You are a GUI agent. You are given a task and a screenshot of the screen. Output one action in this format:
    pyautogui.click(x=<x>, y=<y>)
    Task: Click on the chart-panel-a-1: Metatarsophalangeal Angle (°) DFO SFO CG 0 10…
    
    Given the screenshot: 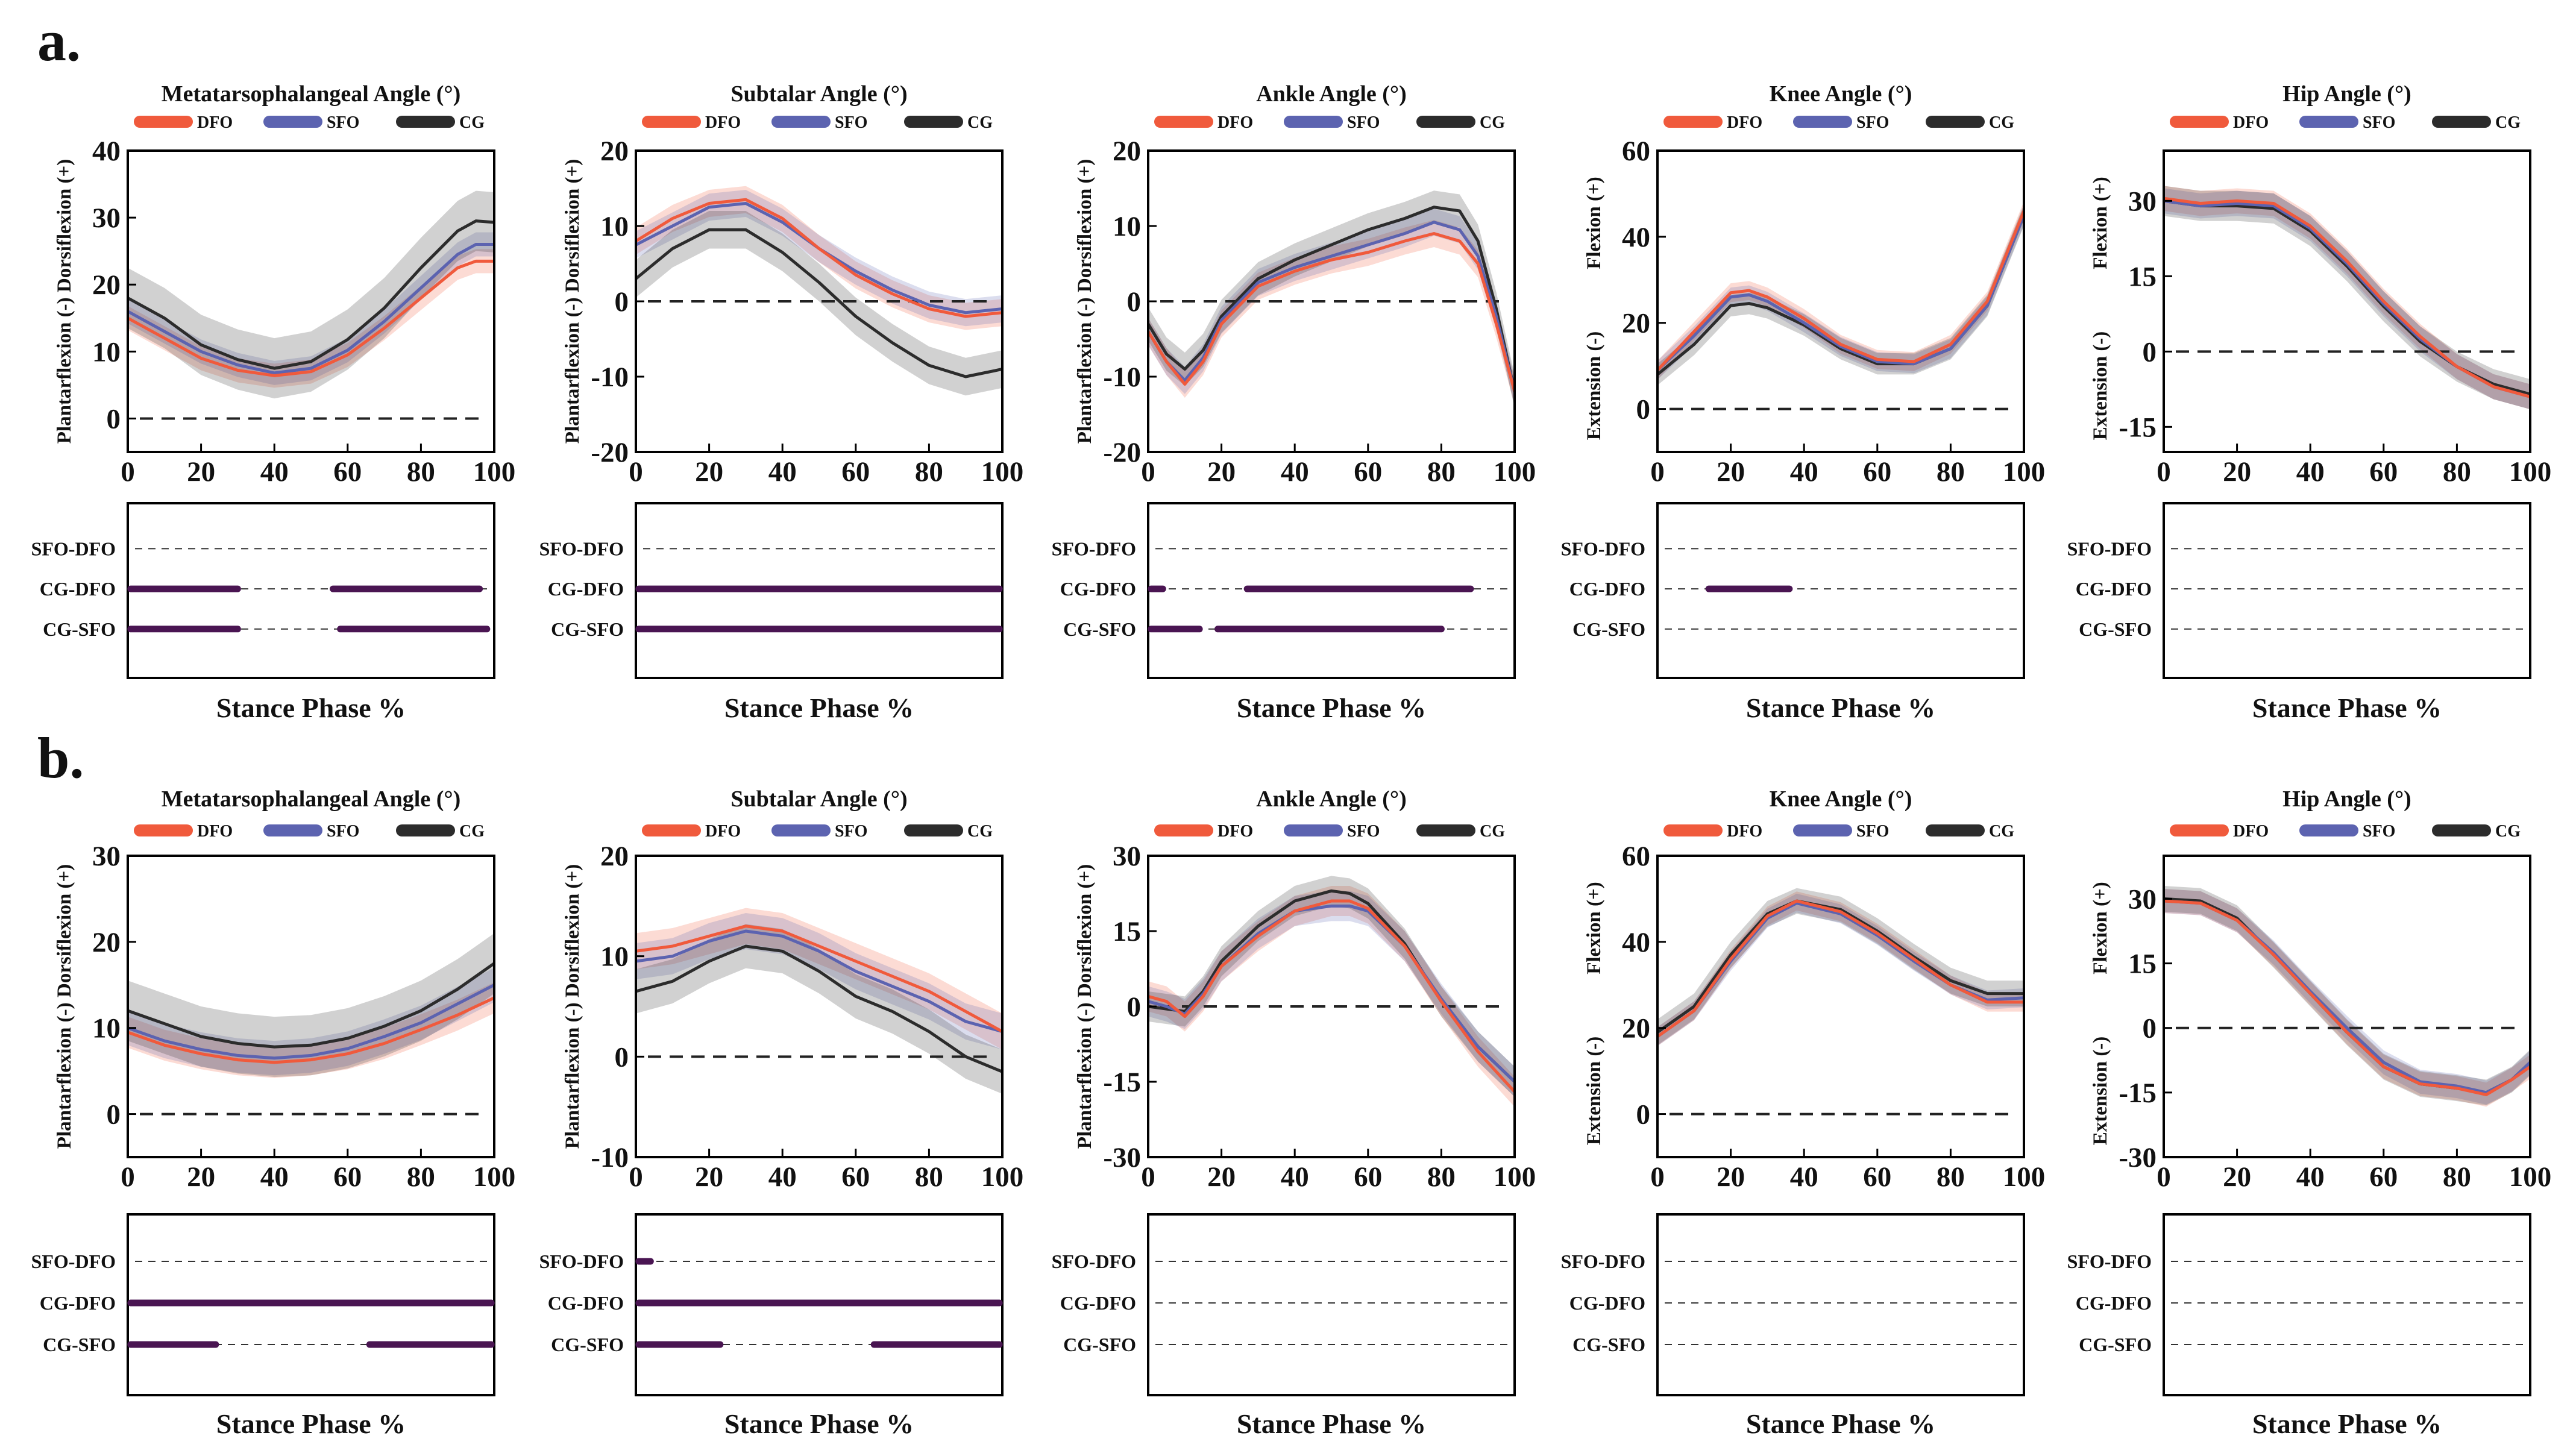 What is the action you would take?
    pyautogui.click(x=273, y=402)
    